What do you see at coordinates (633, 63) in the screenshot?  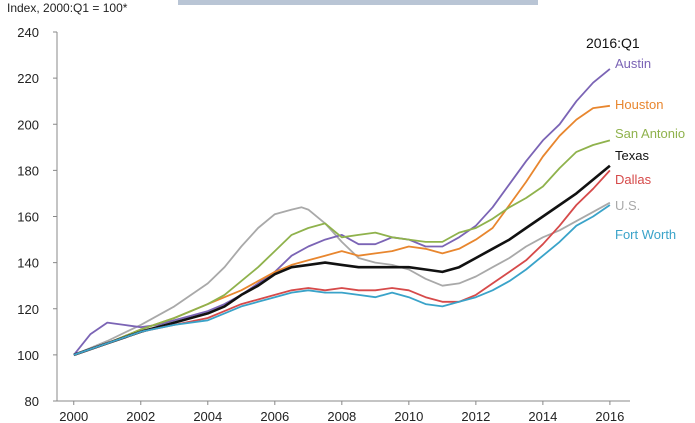 I see `legend-label: Austin` at bounding box center [633, 63].